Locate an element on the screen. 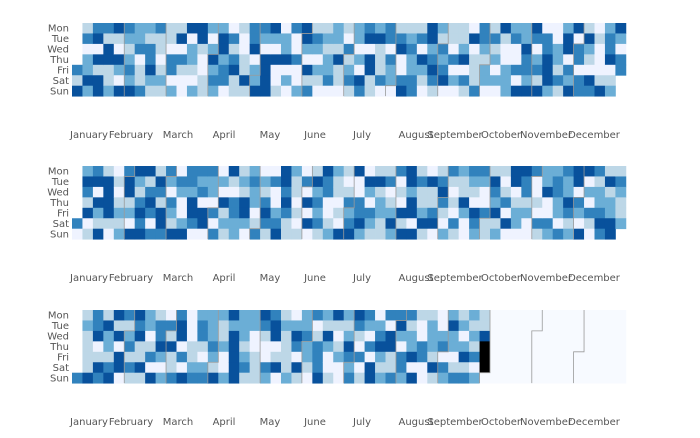  month-label: November is located at coordinates (546, 278).